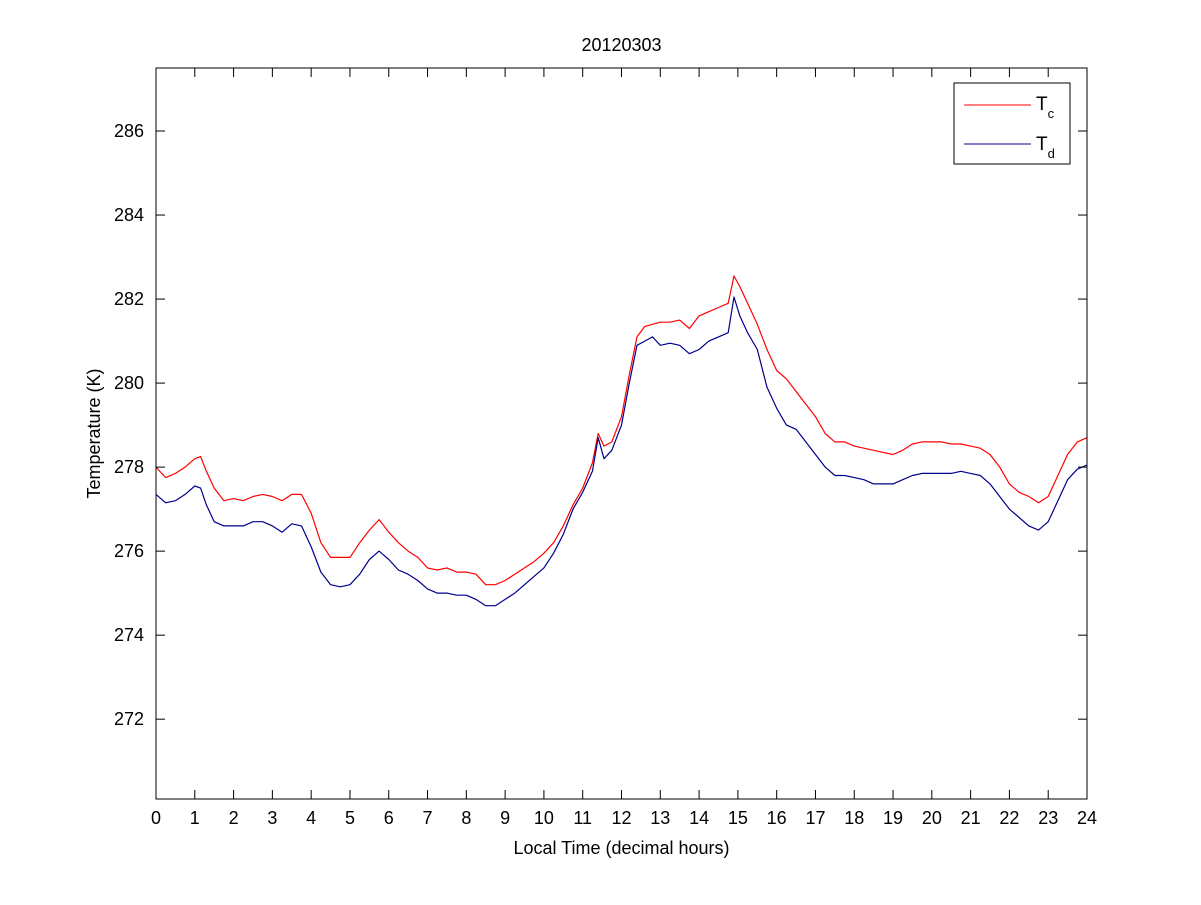 The height and width of the screenshot is (905, 1201). Describe the element at coordinates (129, 635) in the screenshot. I see `y-tick-label: 274` at that location.